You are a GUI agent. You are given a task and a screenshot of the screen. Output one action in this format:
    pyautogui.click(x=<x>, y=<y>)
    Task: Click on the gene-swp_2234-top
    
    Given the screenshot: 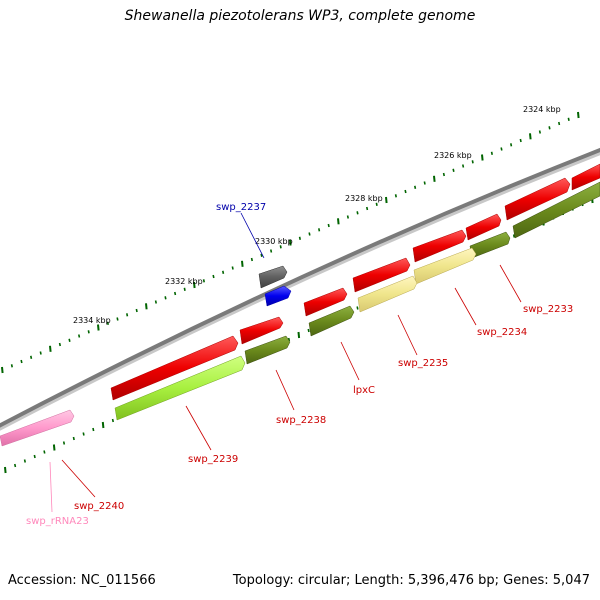 What is the action you would take?
    pyautogui.click(x=483, y=227)
    